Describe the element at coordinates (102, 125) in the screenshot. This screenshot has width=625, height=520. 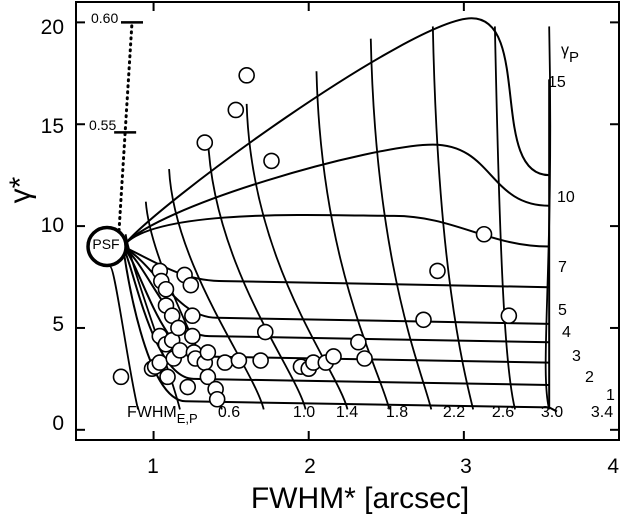
I see `upper-marker-label: 0.55` at that location.